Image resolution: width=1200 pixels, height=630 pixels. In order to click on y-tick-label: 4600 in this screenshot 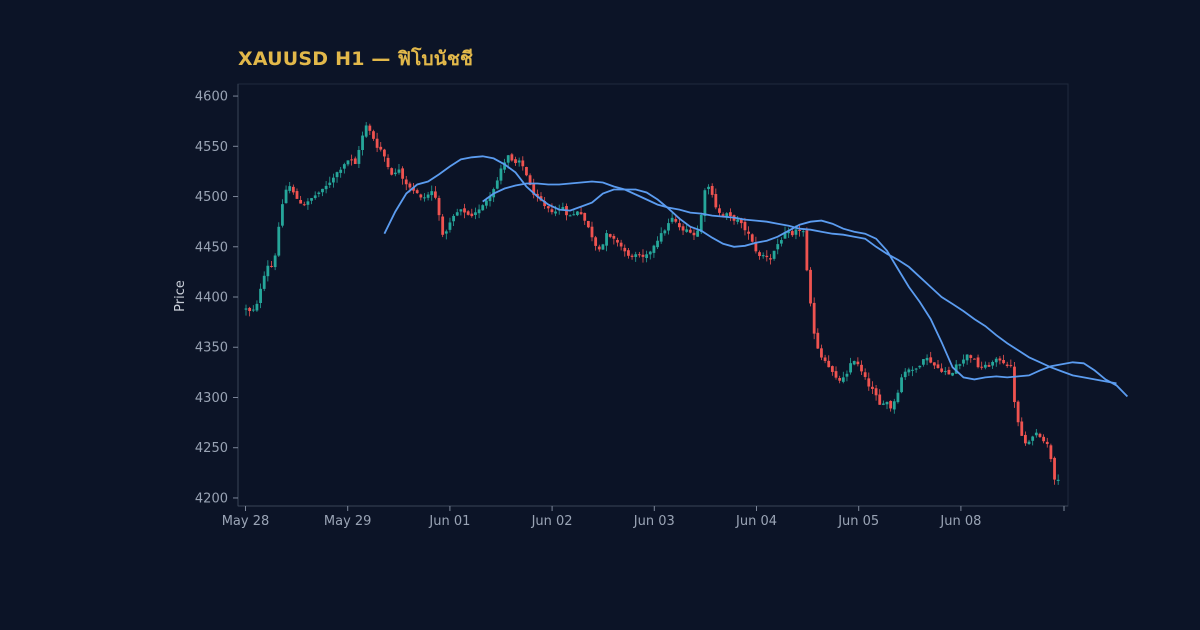, I will do `click(211, 97)`.